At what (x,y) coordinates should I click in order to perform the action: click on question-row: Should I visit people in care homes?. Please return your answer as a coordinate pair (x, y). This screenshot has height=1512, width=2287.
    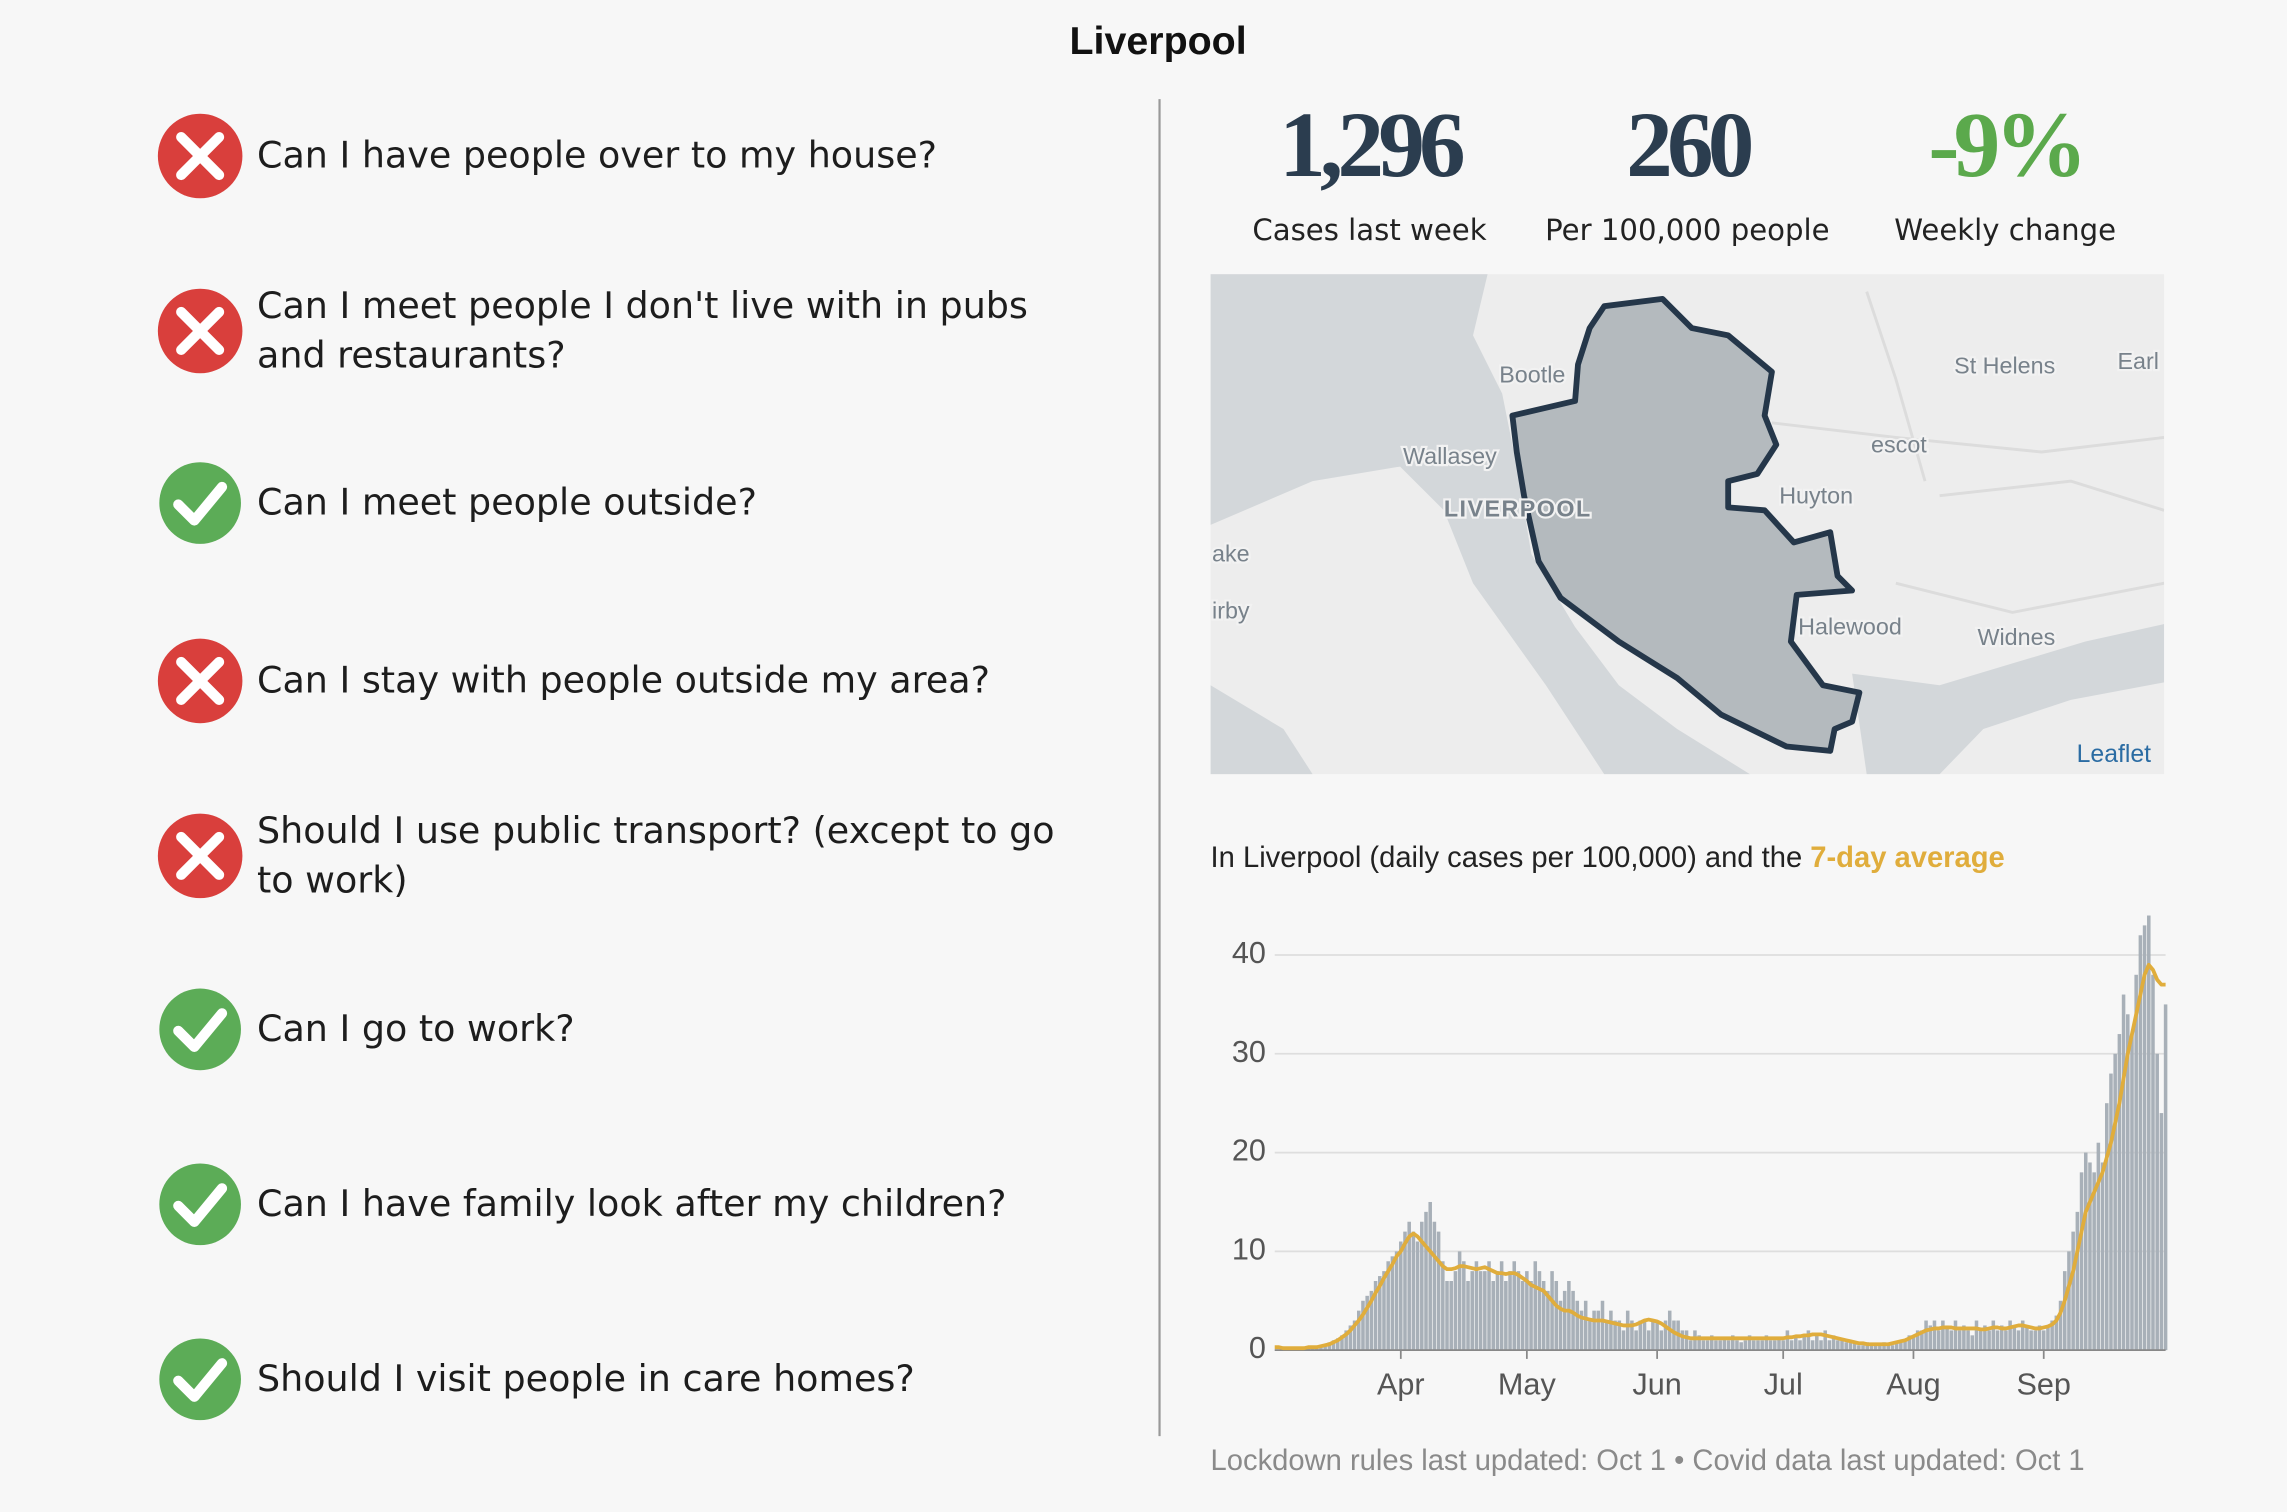
    Looking at the image, I should click on (586, 1378).